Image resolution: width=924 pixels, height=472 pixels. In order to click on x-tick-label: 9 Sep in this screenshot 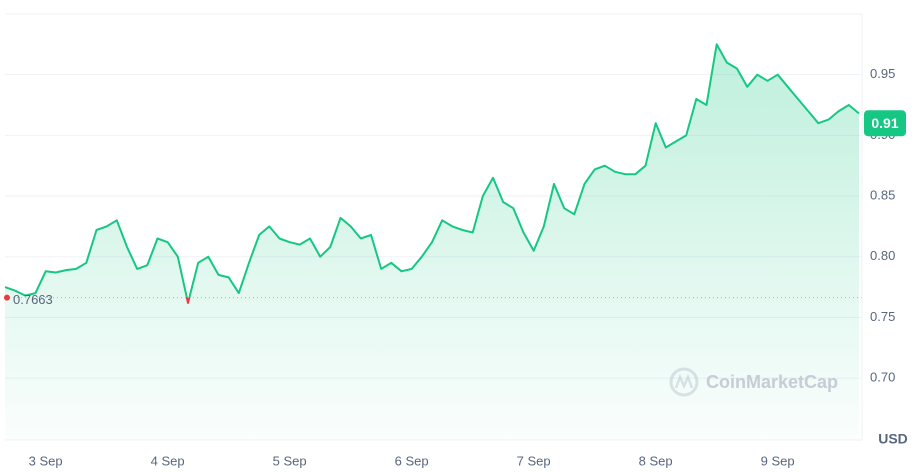, I will do `click(778, 460)`.